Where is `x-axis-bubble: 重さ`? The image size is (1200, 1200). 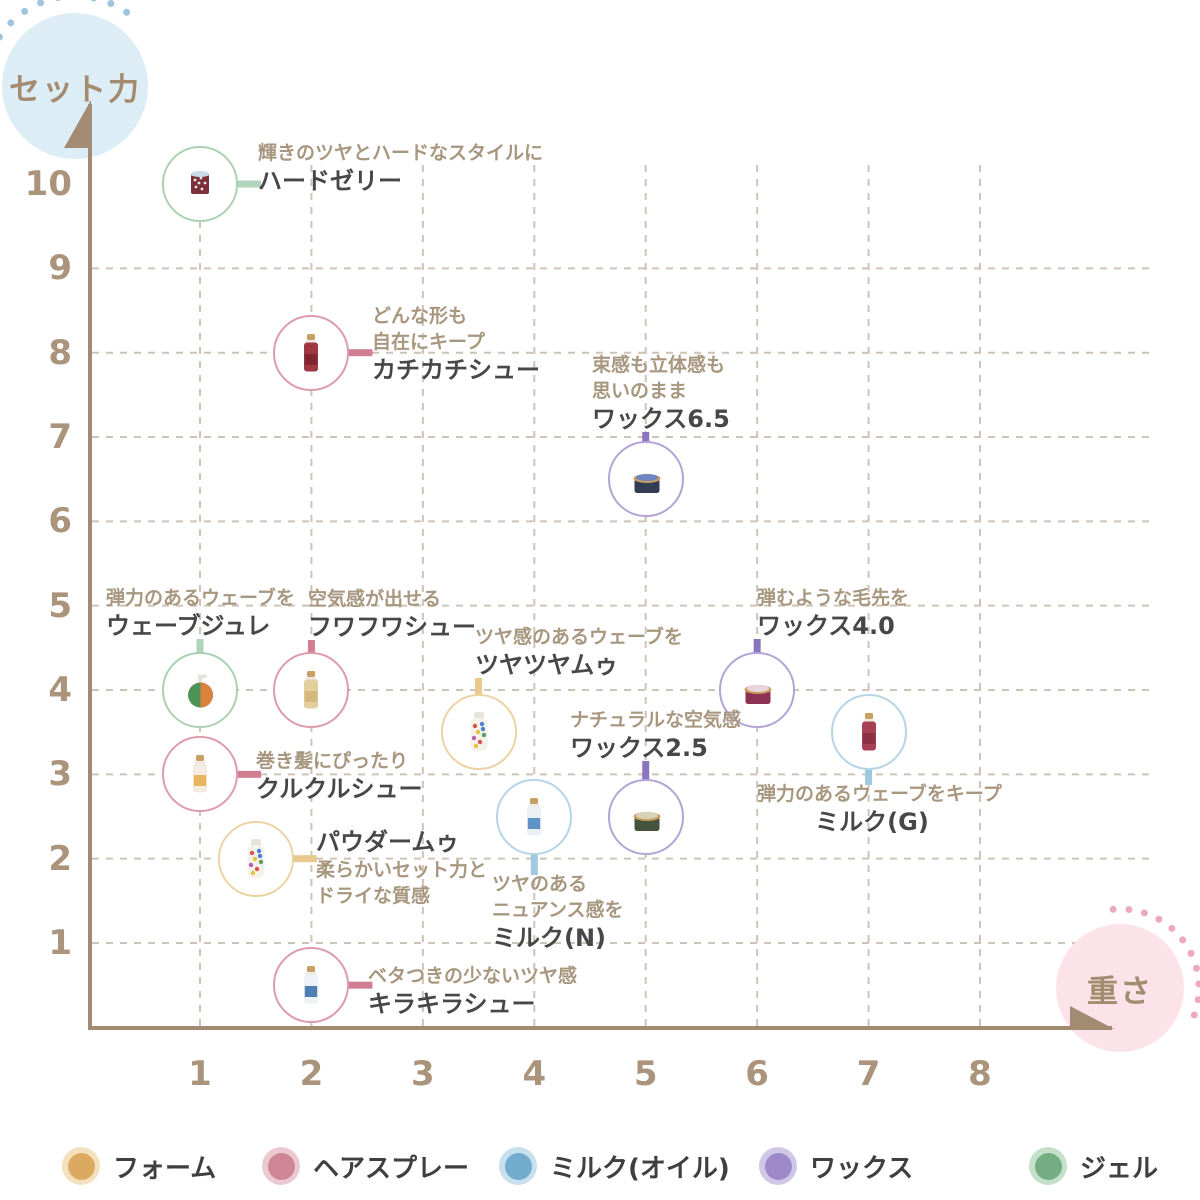 x-axis-bubble: 重さ is located at coordinates (1120, 988).